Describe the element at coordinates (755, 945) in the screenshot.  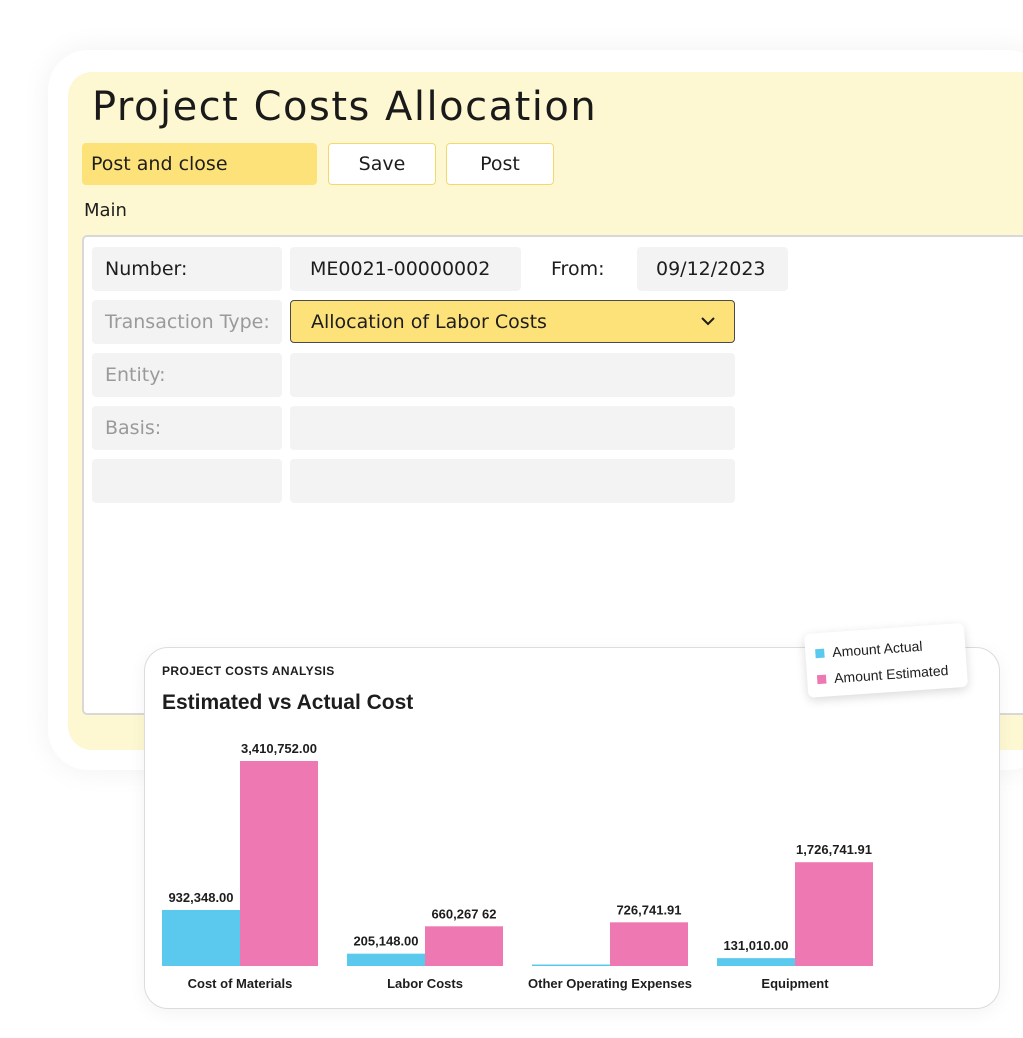
I see `data-label-actual-3: 131,010.00` at that location.